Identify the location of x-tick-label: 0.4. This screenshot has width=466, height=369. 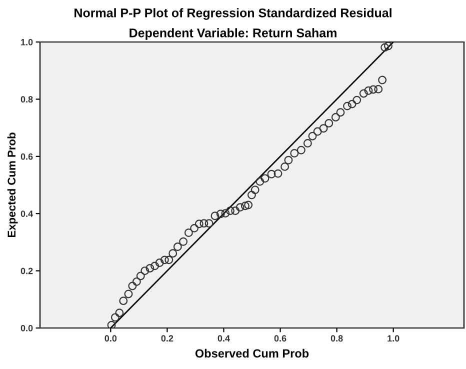
(224, 338).